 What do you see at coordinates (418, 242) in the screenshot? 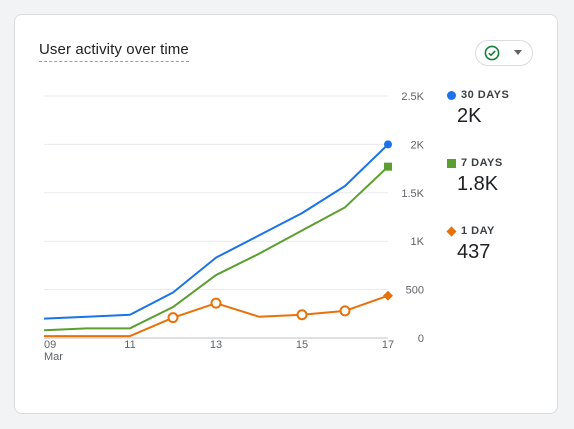
I see `y-tick-label: 1K` at bounding box center [418, 242].